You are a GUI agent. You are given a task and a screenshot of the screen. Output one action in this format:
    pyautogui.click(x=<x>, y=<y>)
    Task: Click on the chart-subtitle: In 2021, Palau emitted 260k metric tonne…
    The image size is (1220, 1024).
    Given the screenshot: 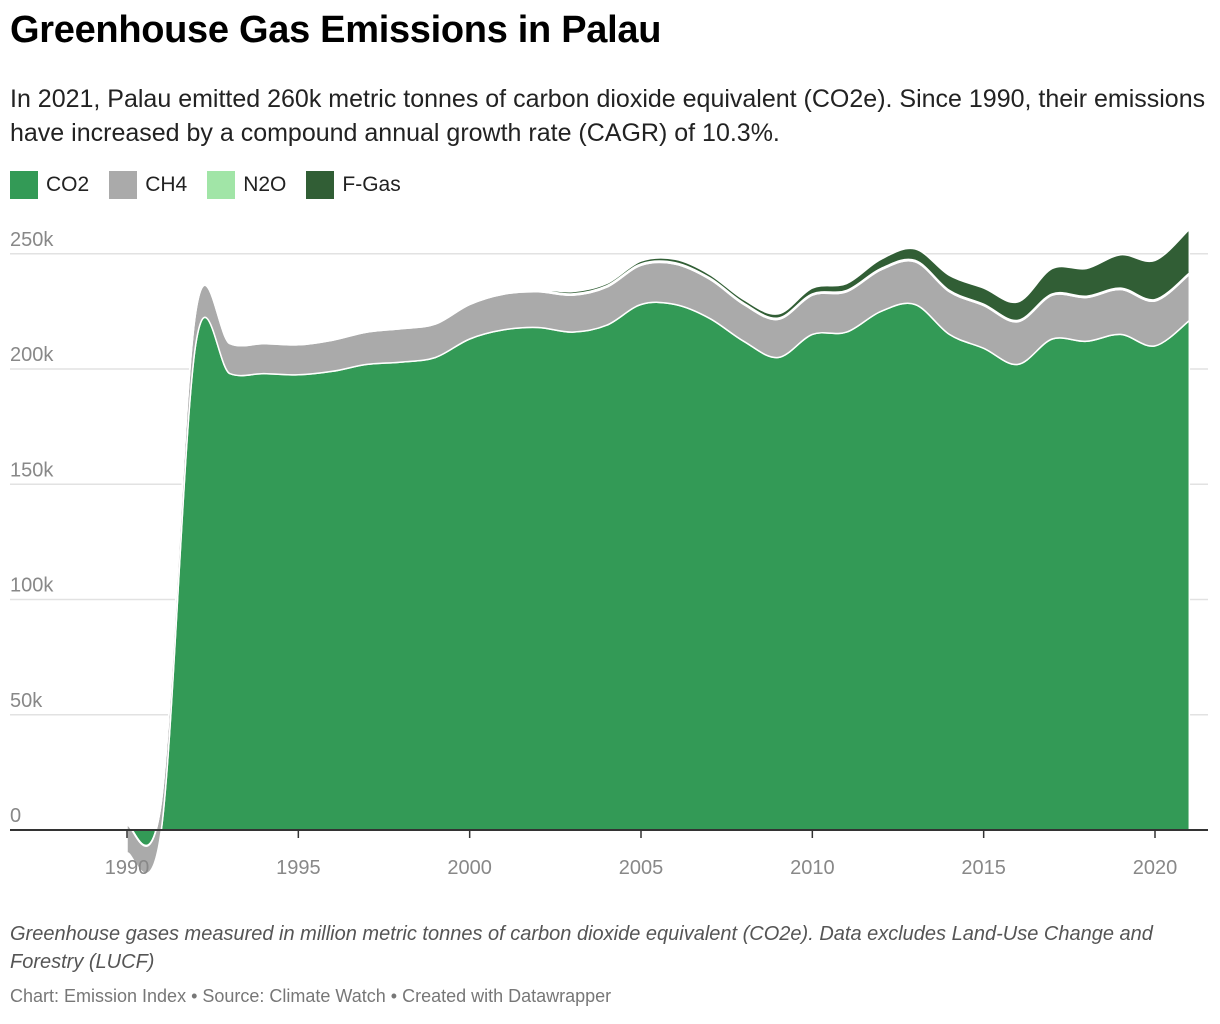 What is the action you would take?
    pyautogui.click(x=608, y=116)
    